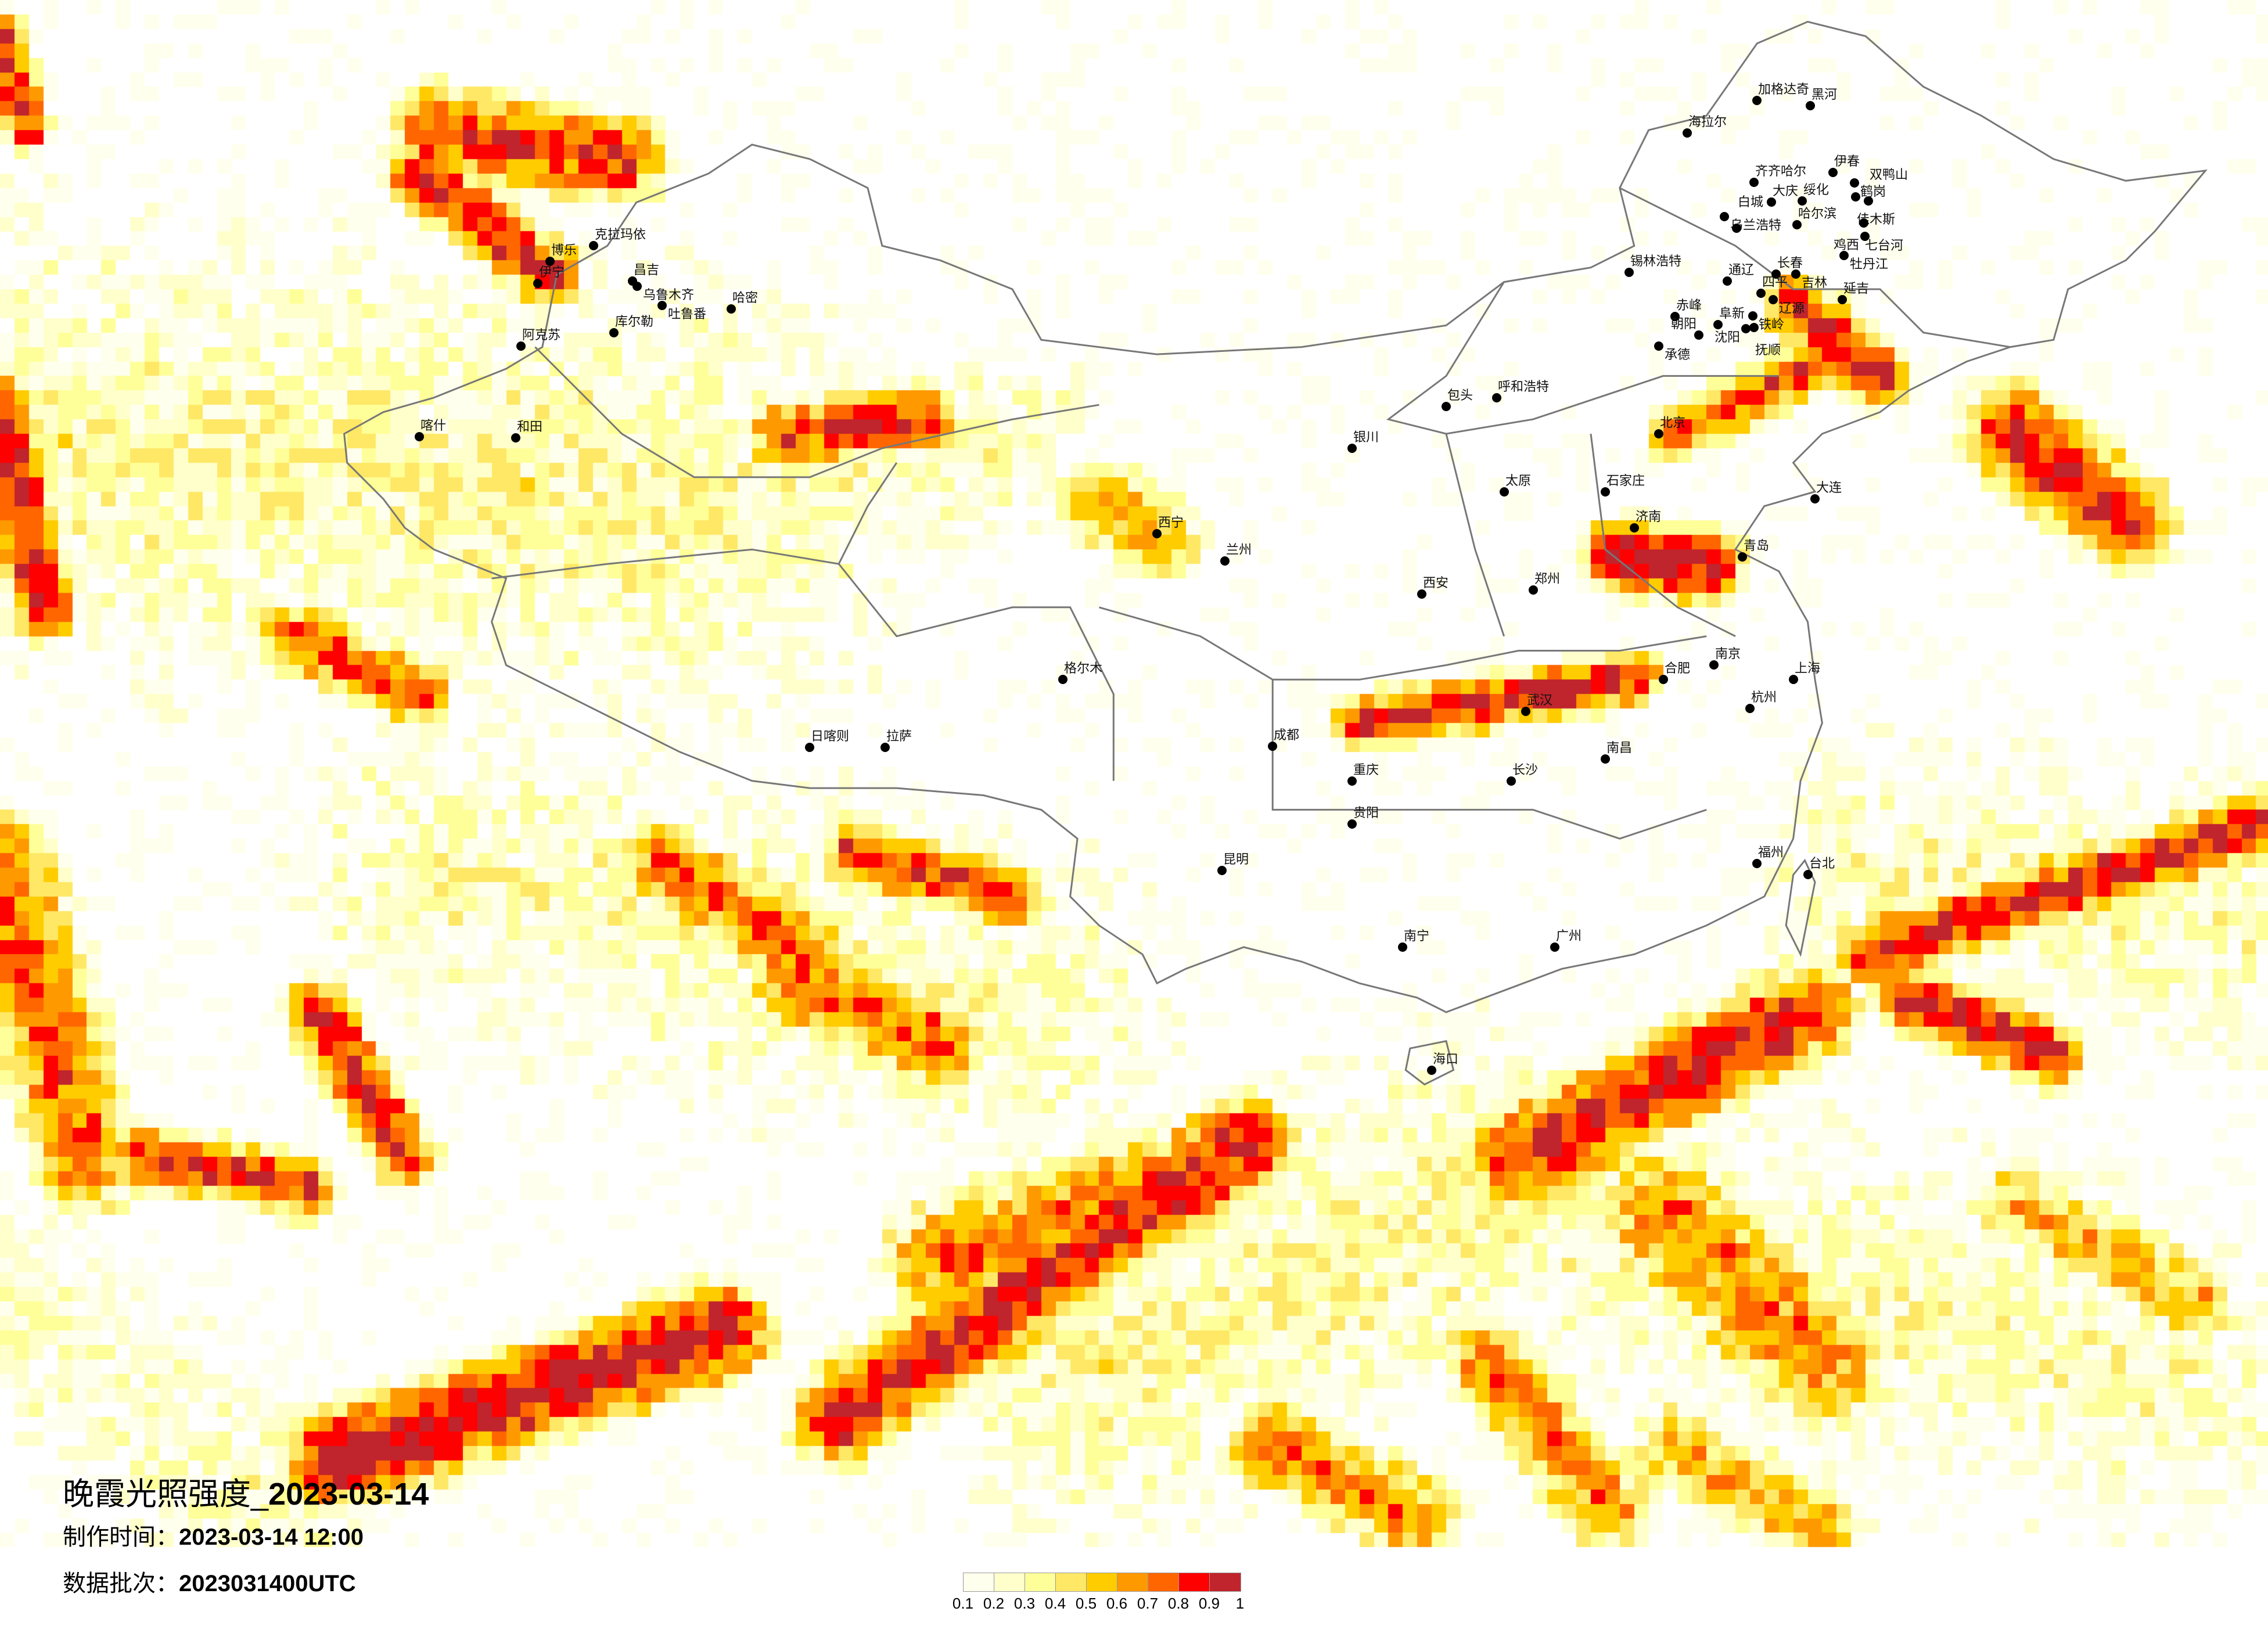 Image resolution: width=2268 pixels, height=1626 pixels. What do you see at coordinates (1792, 308) in the screenshot?
I see `city-label: 辽源` at bounding box center [1792, 308].